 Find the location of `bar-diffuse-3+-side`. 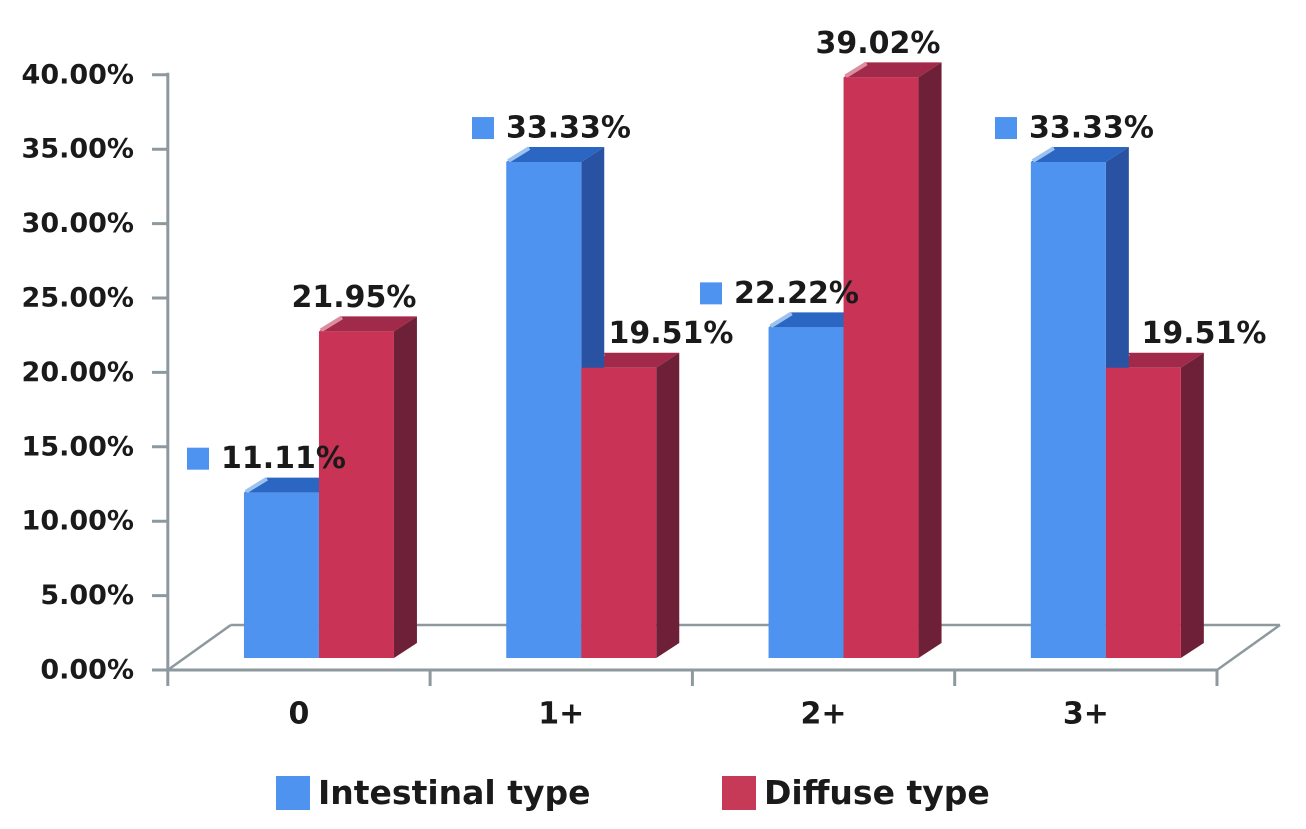

bar-diffuse-3+-side is located at coordinates (1192, 505).